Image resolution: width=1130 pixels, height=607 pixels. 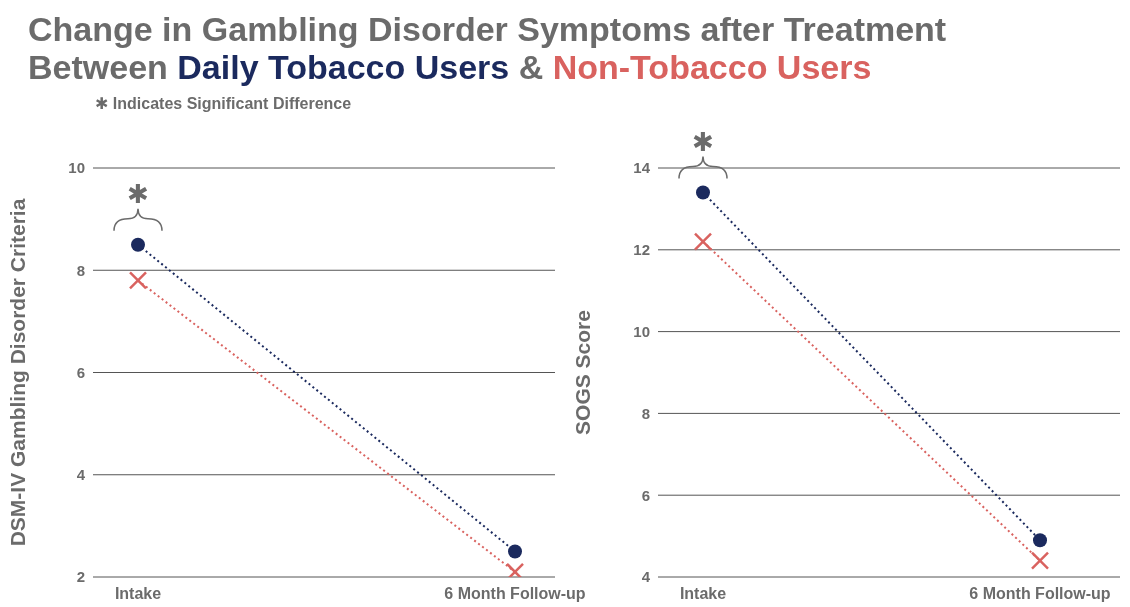 What do you see at coordinates (18, 372) in the screenshot?
I see `y-axis-title: DSM-IV Gambling Disorder Criteria` at bounding box center [18, 372].